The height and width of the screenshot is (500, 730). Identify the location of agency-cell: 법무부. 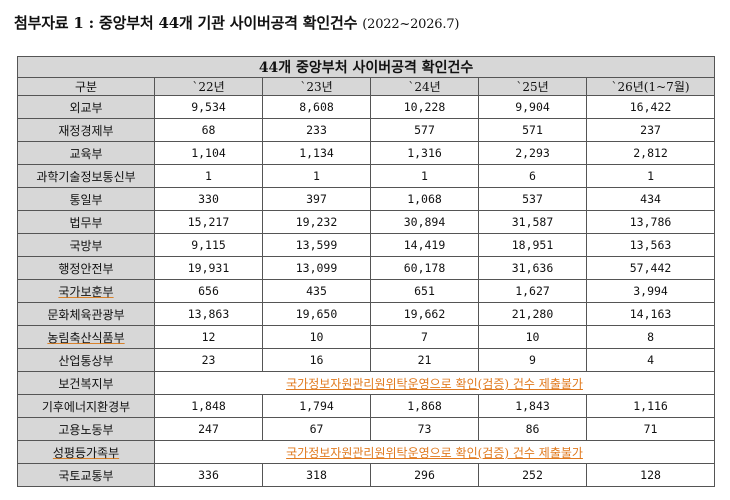
(86, 222).